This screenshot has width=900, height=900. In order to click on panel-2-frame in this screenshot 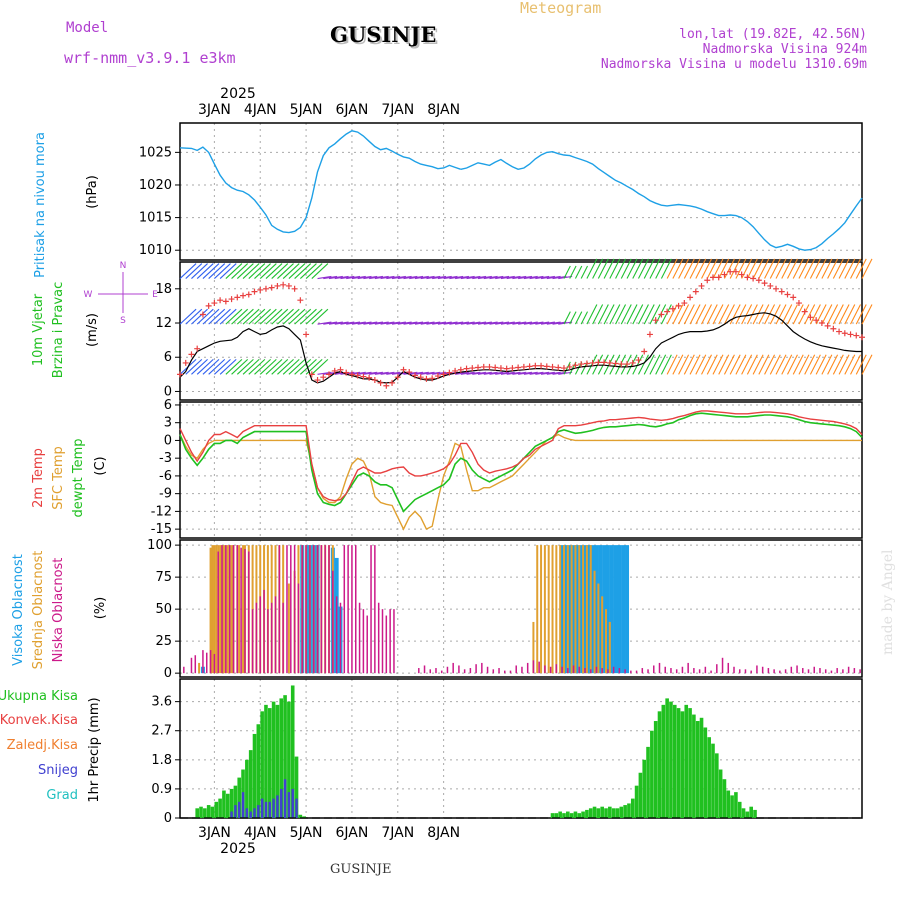, I will do `click(521, 470)`.